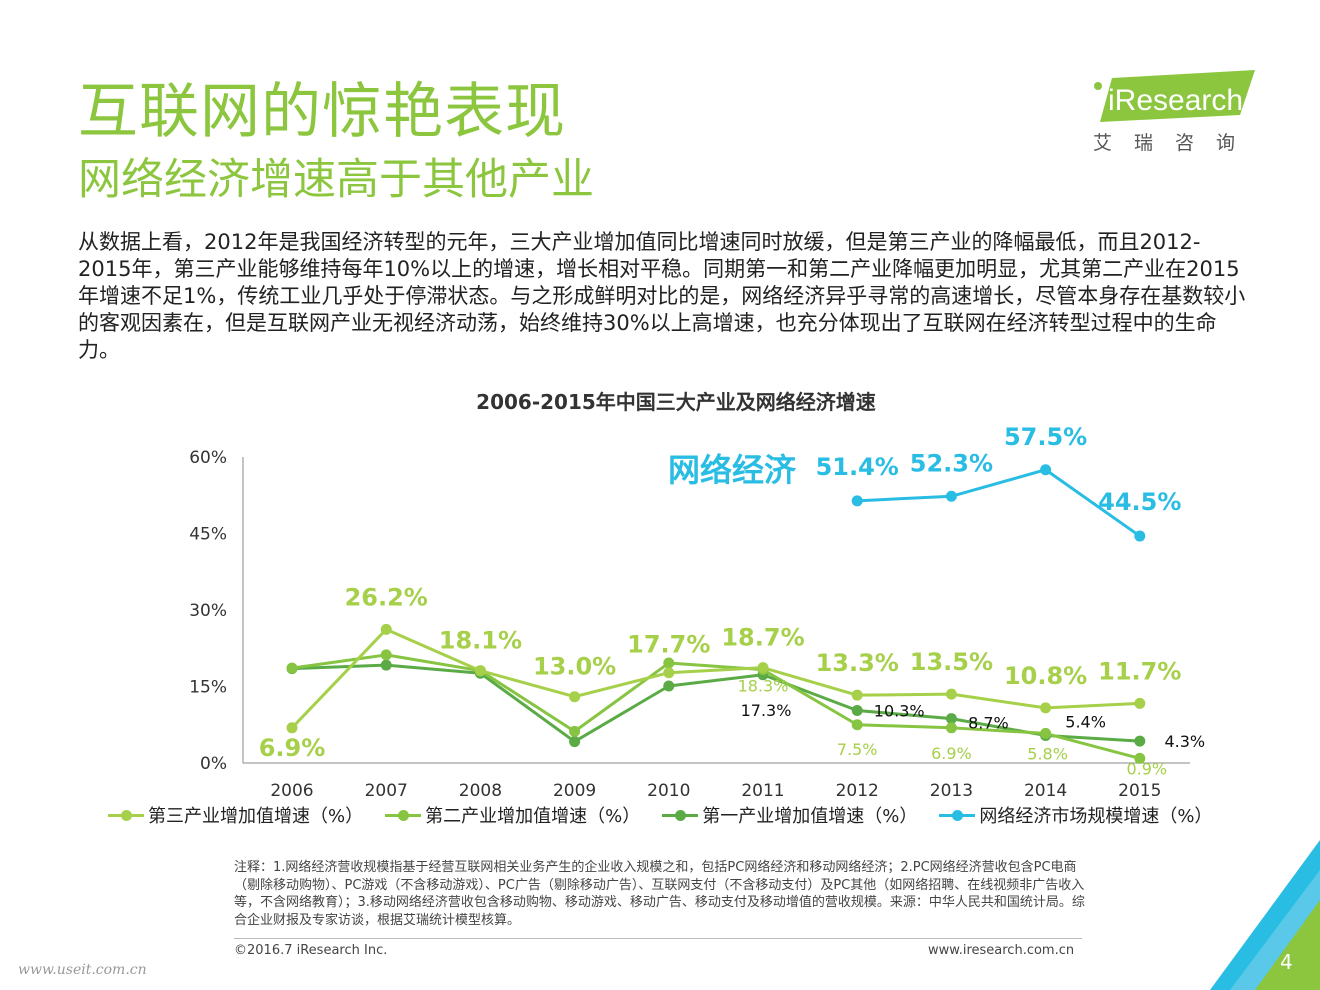 Image resolution: width=1320 pixels, height=990 pixels. What do you see at coordinates (1175, 143) in the screenshot?
I see `logo-subtitle: 艾瑞咨询` at bounding box center [1175, 143].